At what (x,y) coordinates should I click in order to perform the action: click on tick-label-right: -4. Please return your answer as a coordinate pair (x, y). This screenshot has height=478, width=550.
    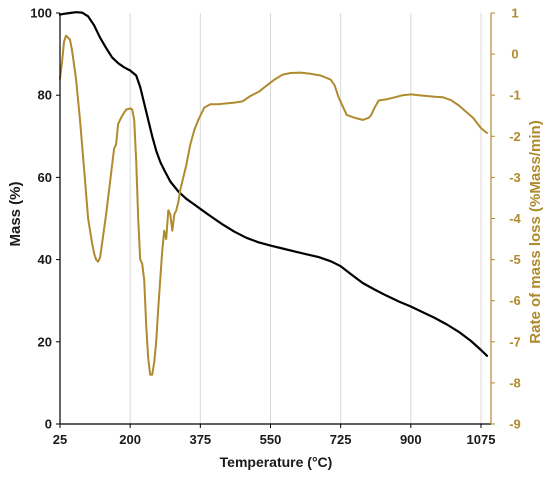
    Looking at the image, I should click on (515, 218).